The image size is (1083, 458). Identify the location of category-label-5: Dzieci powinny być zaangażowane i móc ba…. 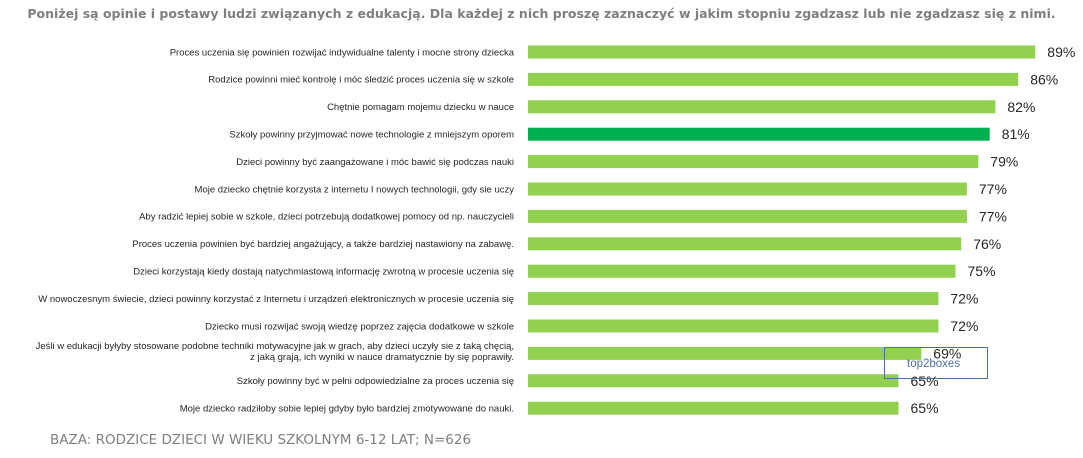
(375, 162).